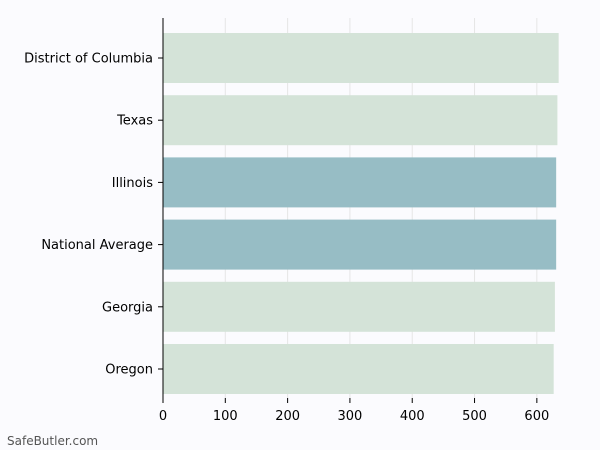  Describe the element at coordinates (360, 244) in the screenshot. I see `bar-national-average` at that location.